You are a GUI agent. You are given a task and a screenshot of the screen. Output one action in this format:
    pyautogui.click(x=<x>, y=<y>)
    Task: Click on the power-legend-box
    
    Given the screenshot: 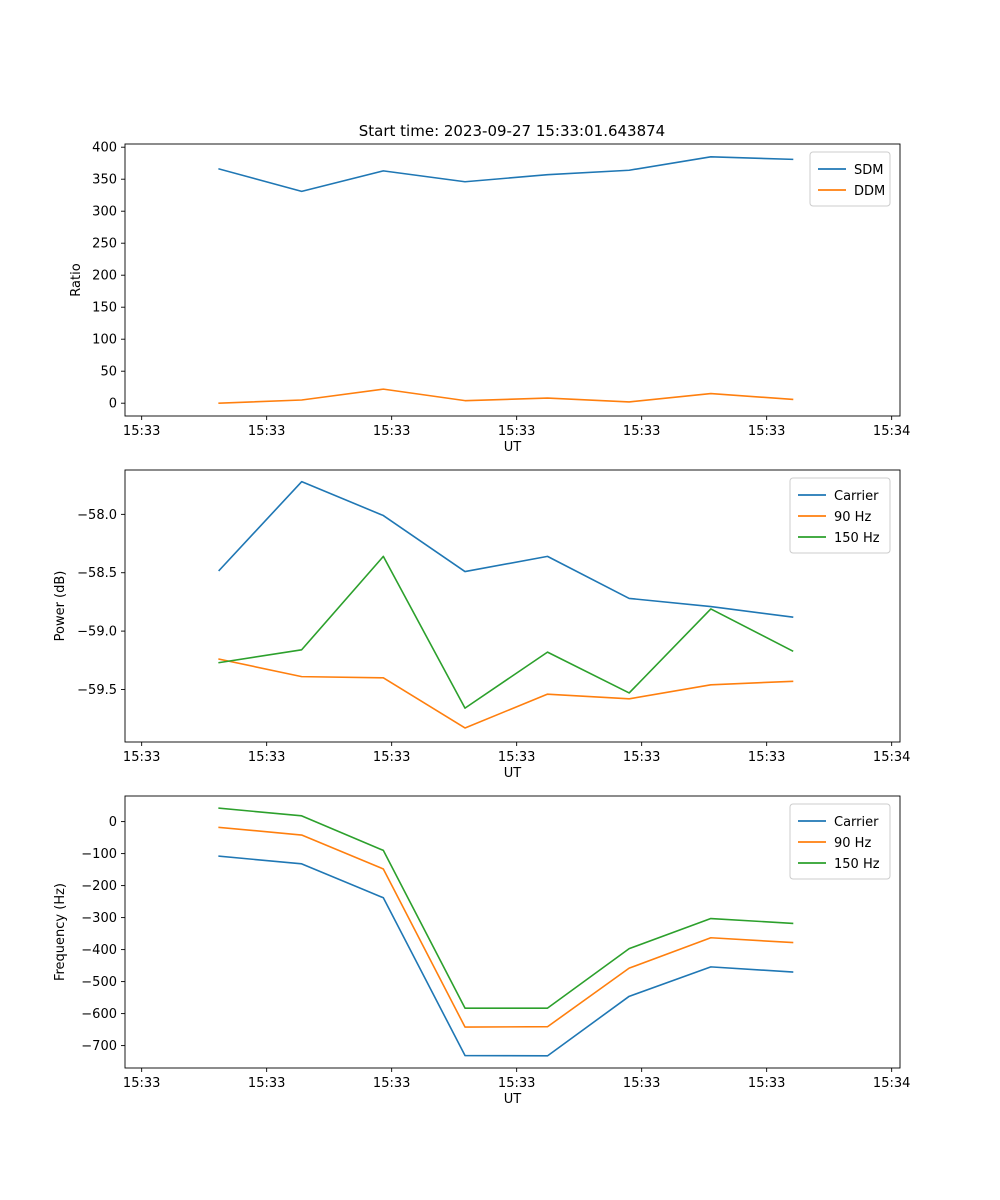 What is the action you would take?
    pyautogui.click(x=840, y=515)
    